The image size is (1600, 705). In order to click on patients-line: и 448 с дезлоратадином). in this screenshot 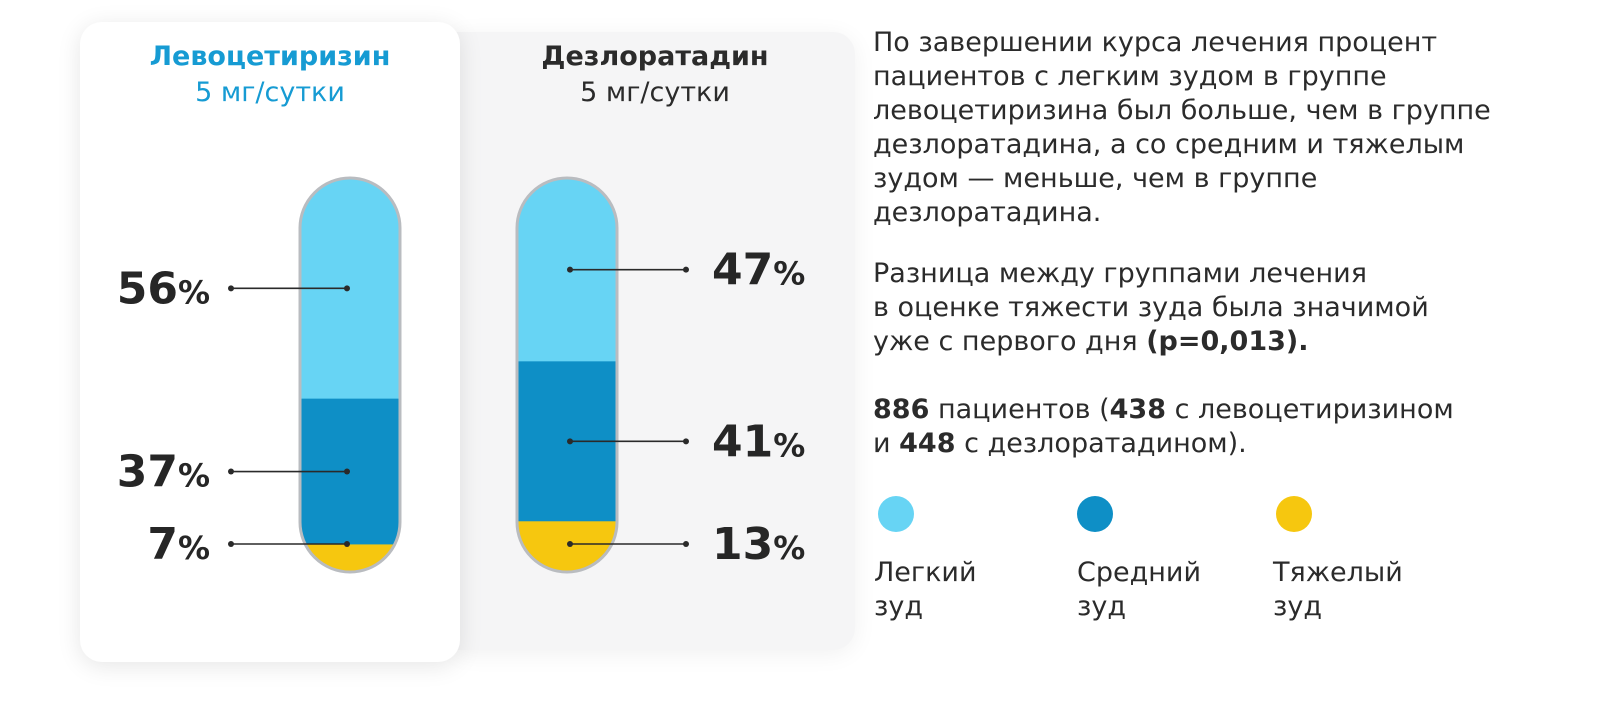, I will do `click(1223, 444)`.